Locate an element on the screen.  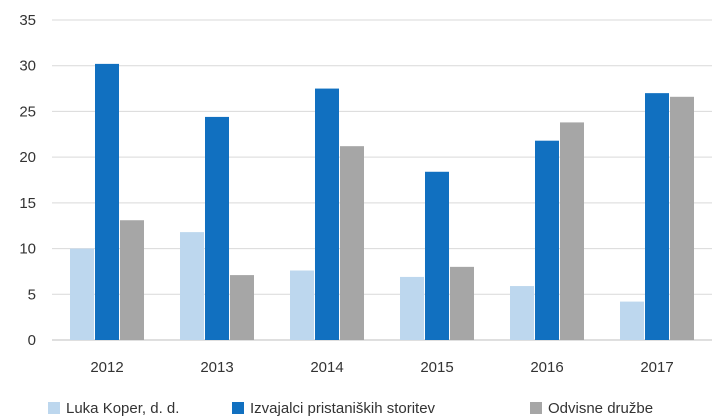
x-tick-label: 2017 is located at coordinates (656, 367).